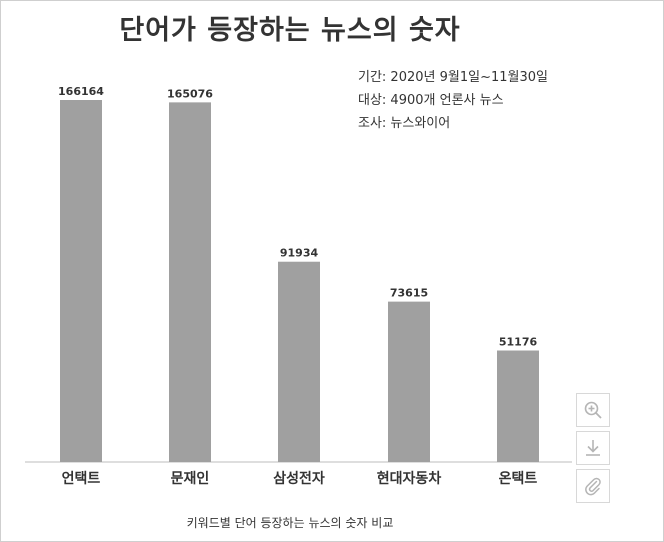  What do you see at coordinates (290, 523) in the screenshot?
I see `chart-caption: 키워드별 단어 등장하는 뉴스의 숫자 비교` at bounding box center [290, 523].